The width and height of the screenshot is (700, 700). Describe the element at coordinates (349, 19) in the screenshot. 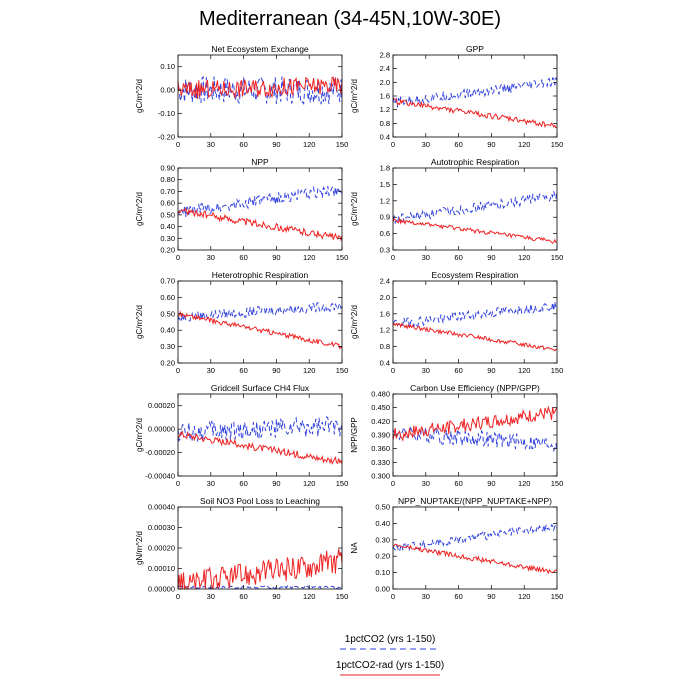

I see `figure-title: Mediterranean (34-45N,10W-30E)` at that location.